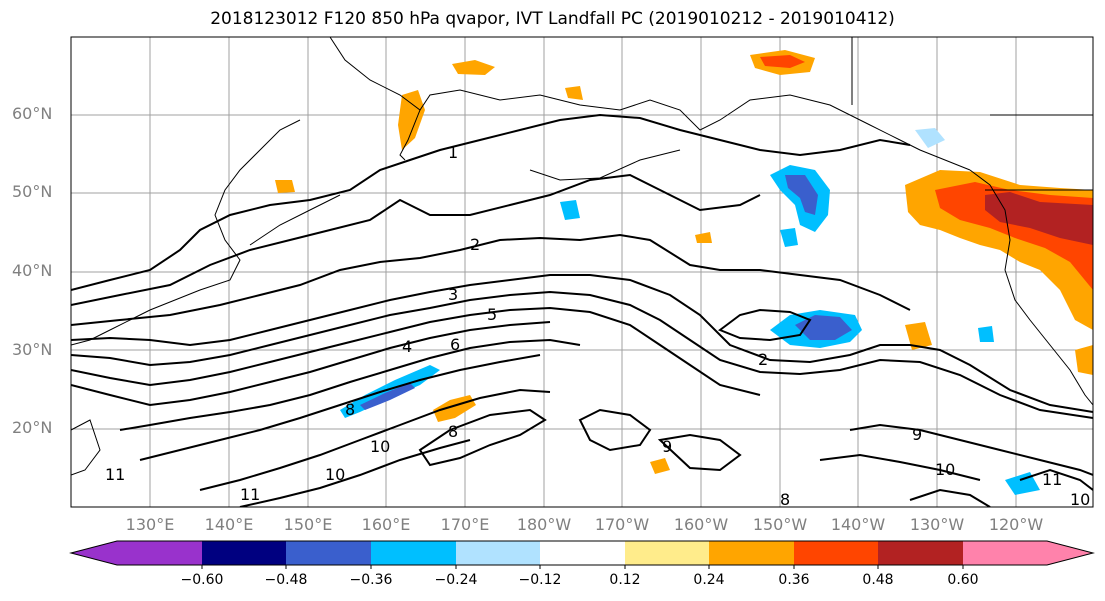 This screenshot has height=601, width=1105. Describe the element at coordinates (1016, 524) in the screenshot. I see `lon-label-120w: 120°W` at that location.